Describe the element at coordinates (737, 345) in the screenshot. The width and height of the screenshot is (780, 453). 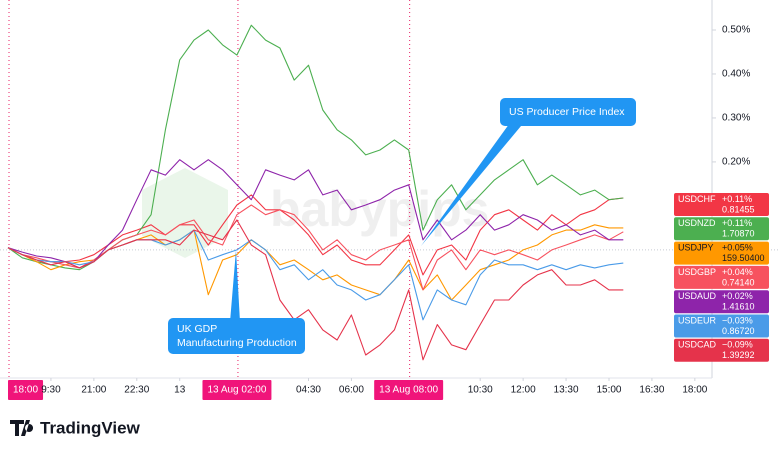
I see `legend-change: −0.09%` at that location.